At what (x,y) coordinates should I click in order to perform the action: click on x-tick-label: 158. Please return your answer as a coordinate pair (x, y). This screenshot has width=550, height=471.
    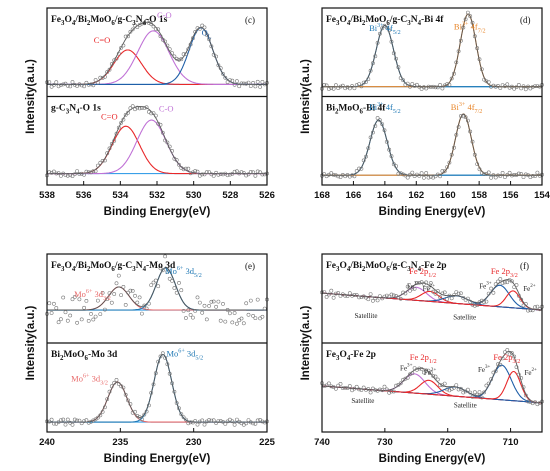
    Looking at the image, I should click on (479, 195).